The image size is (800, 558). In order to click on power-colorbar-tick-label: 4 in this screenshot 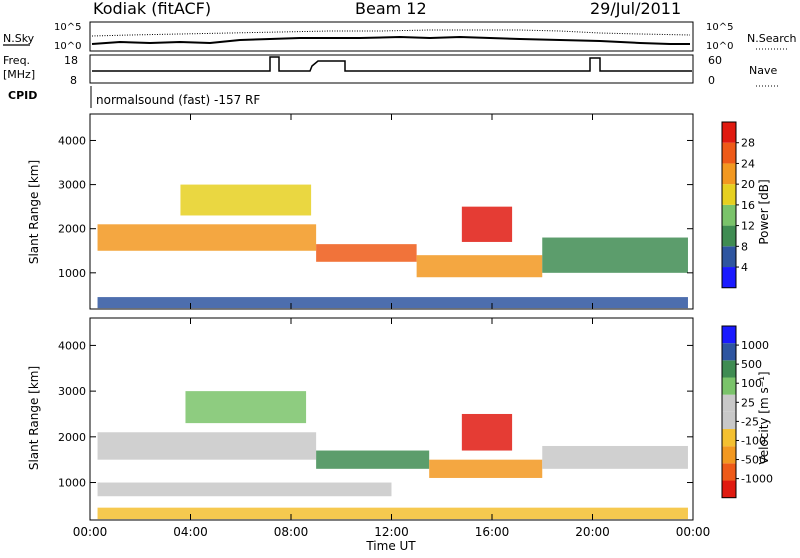, I will do `click(744, 267)`.